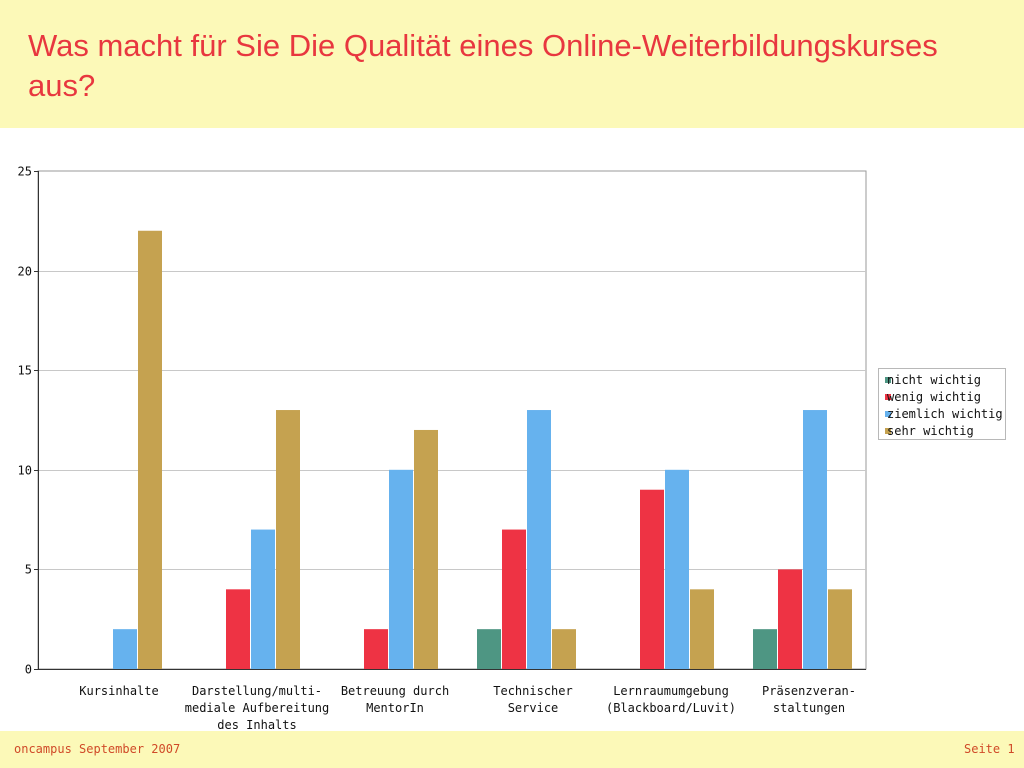 The image size is (1024, 768). What do you see at coordinates (25, 471) in the screenshot?
I see `y-tick-label: 10` at bounding box center [25, 471].